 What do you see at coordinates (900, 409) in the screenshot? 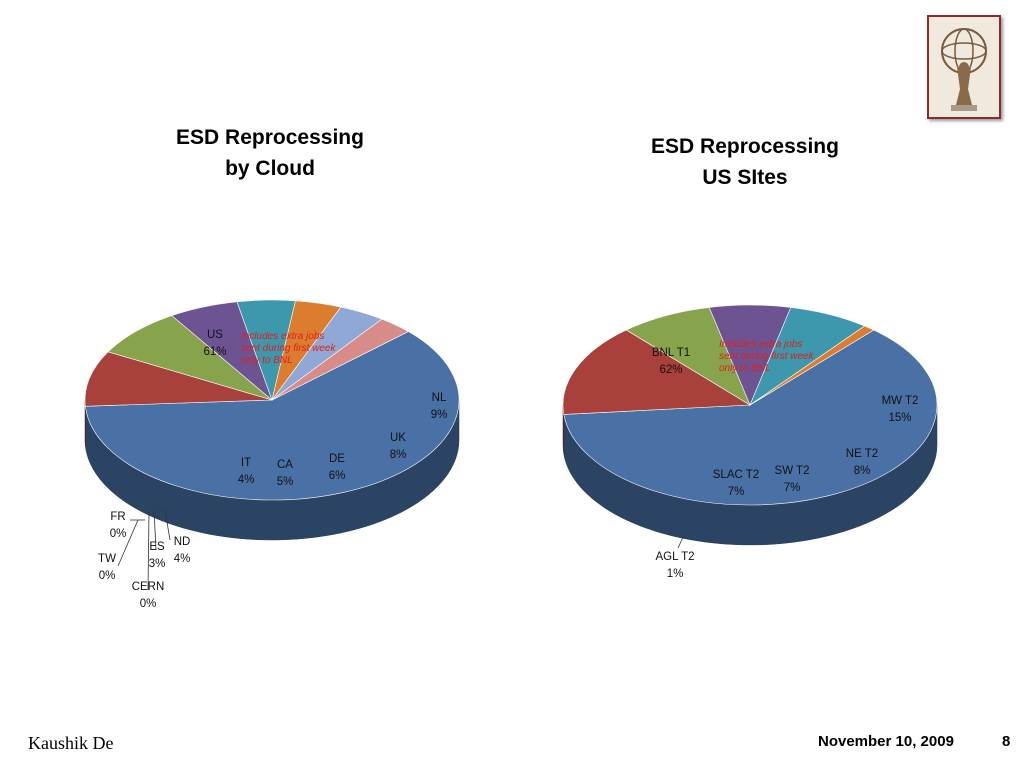
I see `pie-2-label-mw-t2: MW T2 15%` at bounding box center [900, 409].